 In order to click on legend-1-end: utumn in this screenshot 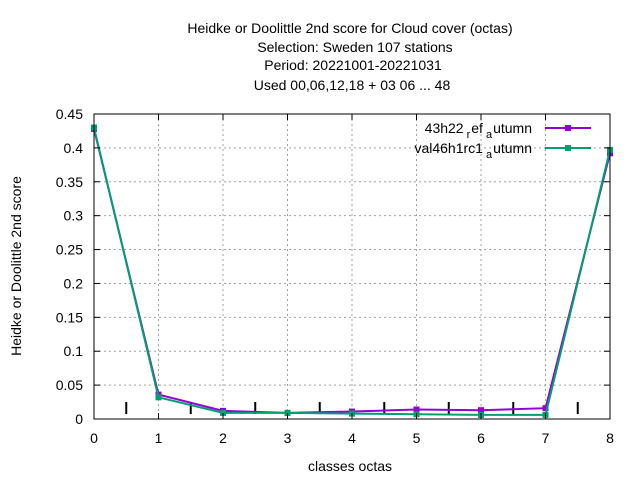, I will do `click(512, 128)`.